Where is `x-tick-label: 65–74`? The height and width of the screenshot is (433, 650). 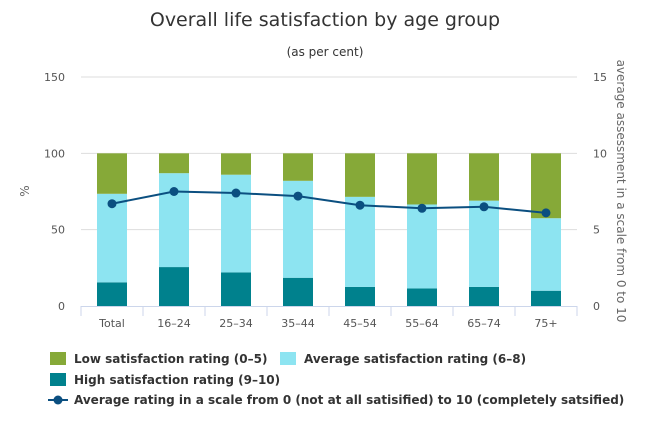 x-tick-label: 65–74 is located at coordinates (484, 323).